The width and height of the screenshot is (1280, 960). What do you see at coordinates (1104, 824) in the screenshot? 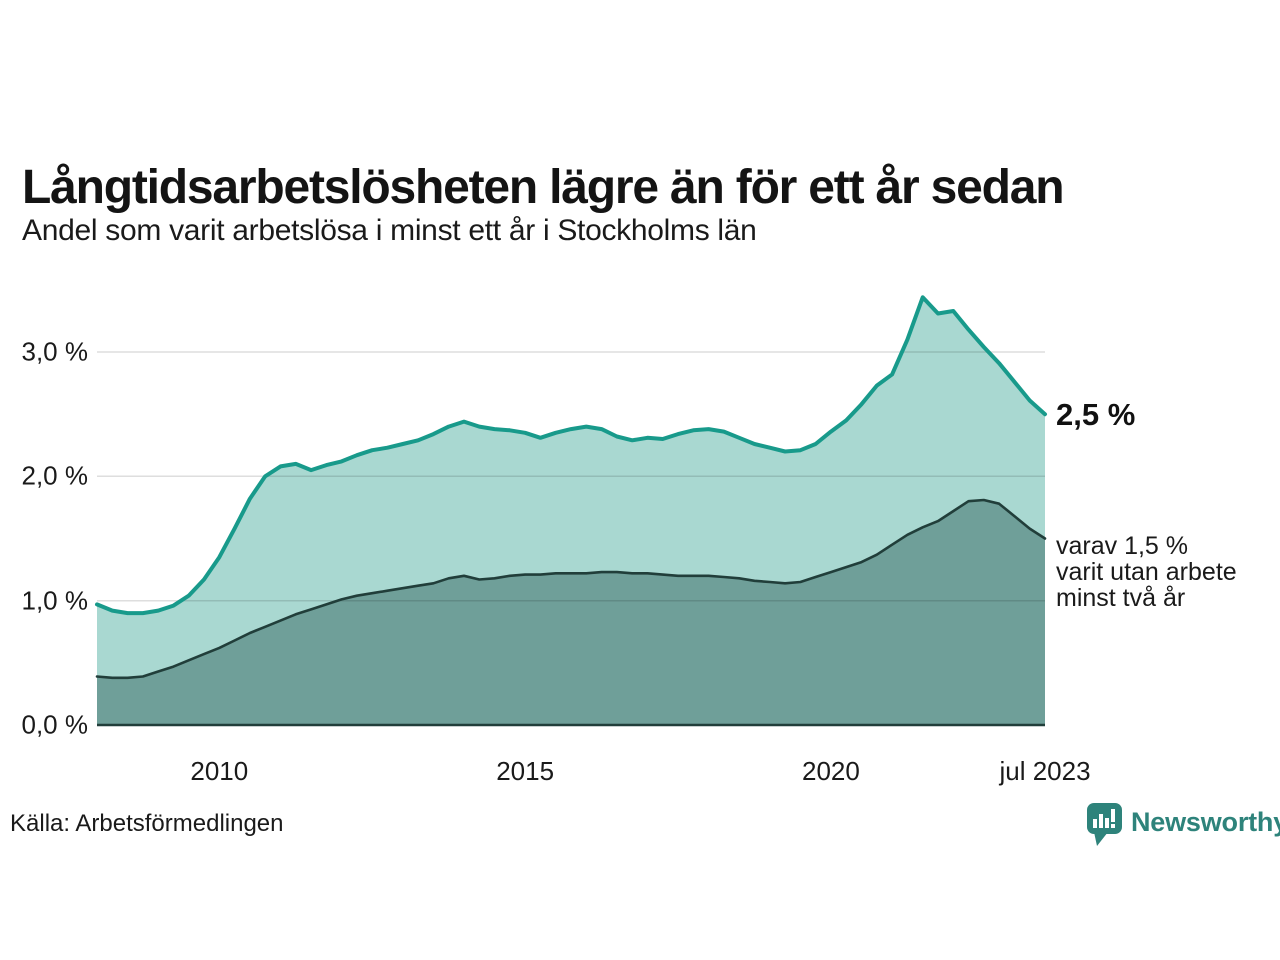
I see `newsworthy-logo-icon` at bounding box center [1104, 824].